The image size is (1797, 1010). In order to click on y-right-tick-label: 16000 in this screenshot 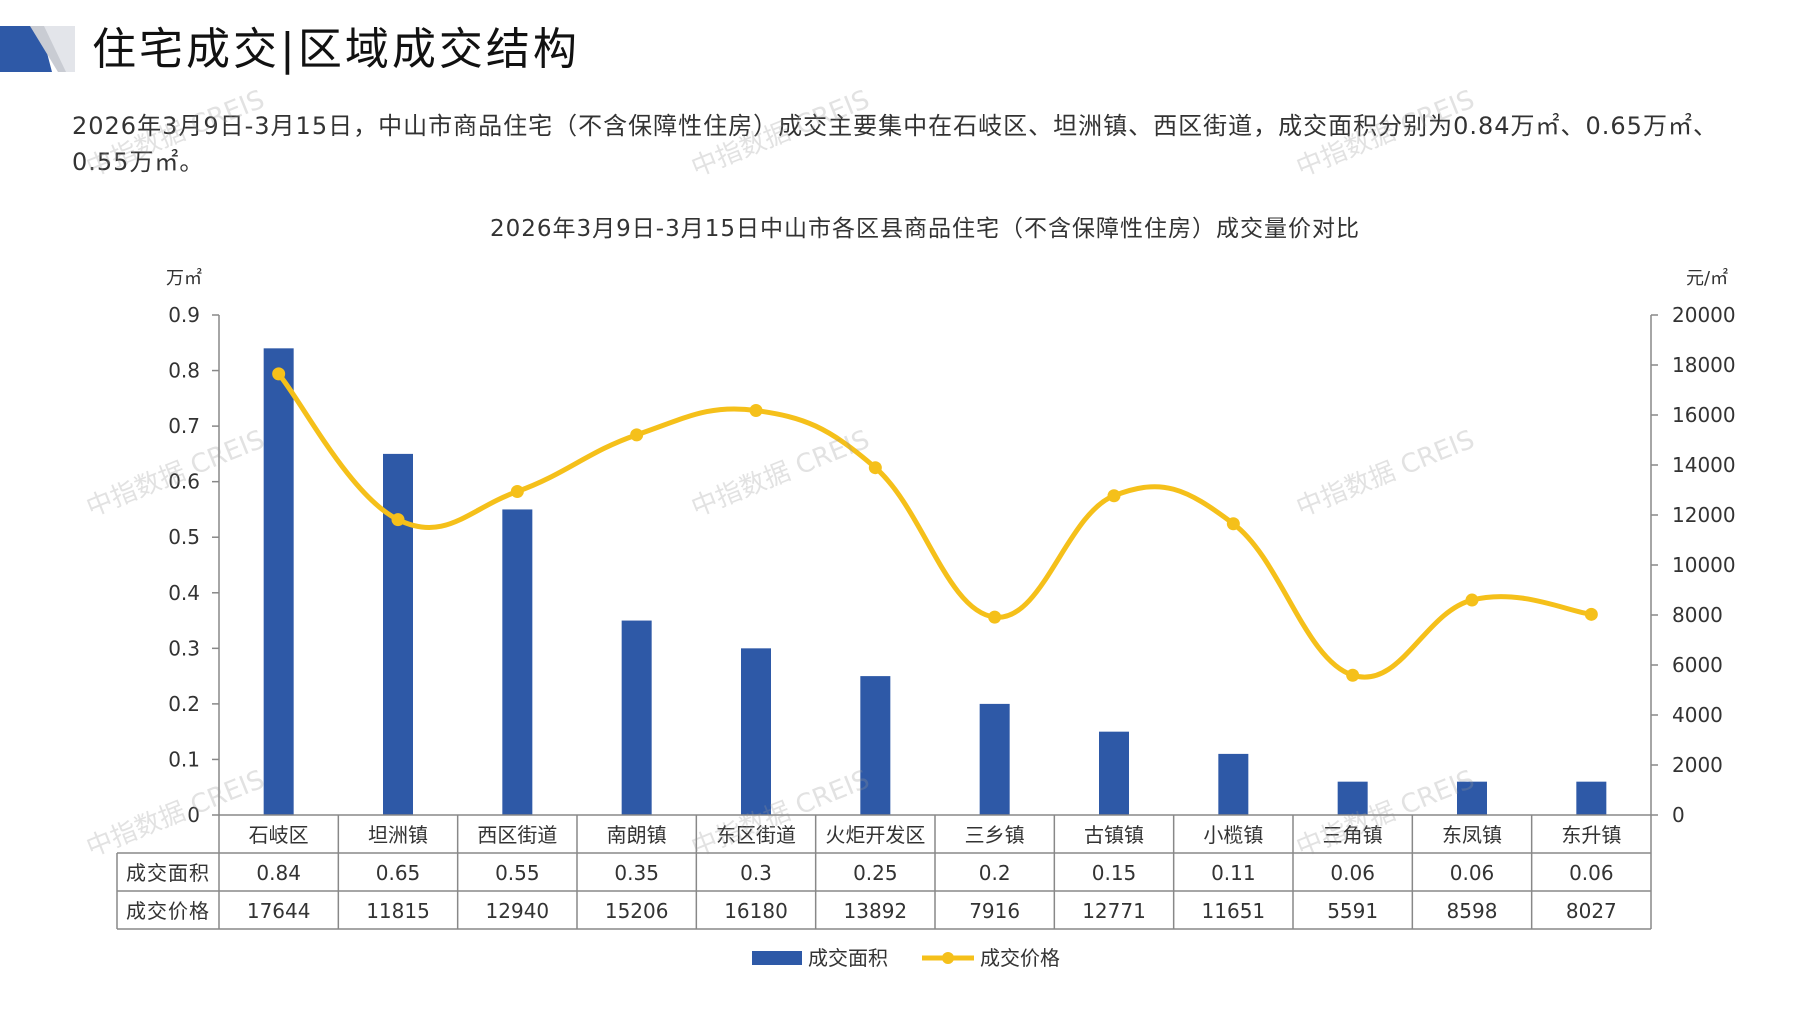, I will do `click(1704, 415)`.